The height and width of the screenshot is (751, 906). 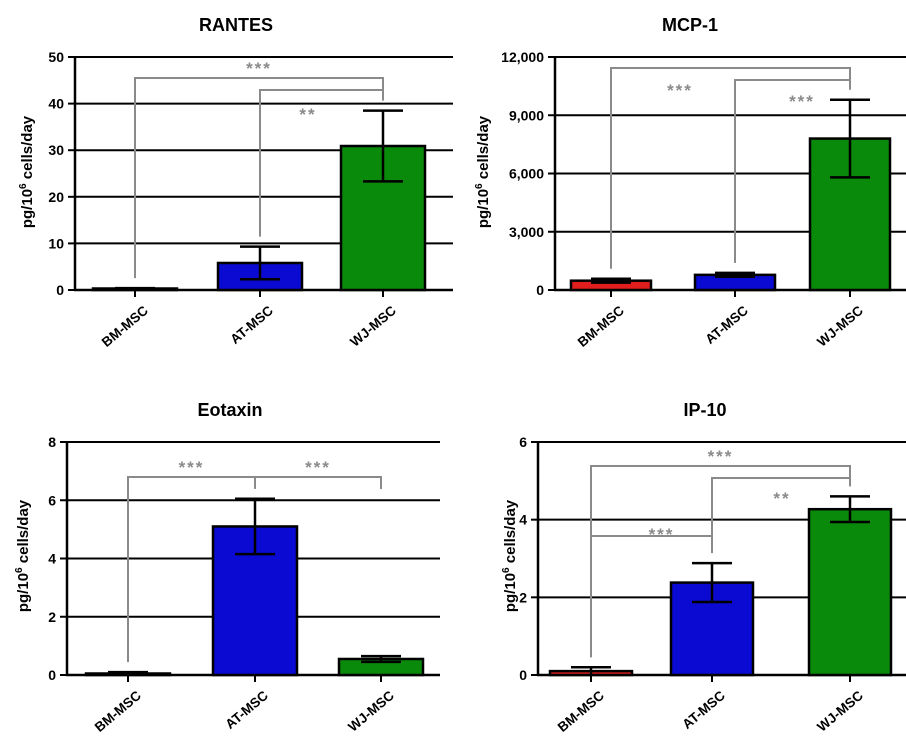 I want to click on y-tick-label: 6,000, so click(x=526, y=174).